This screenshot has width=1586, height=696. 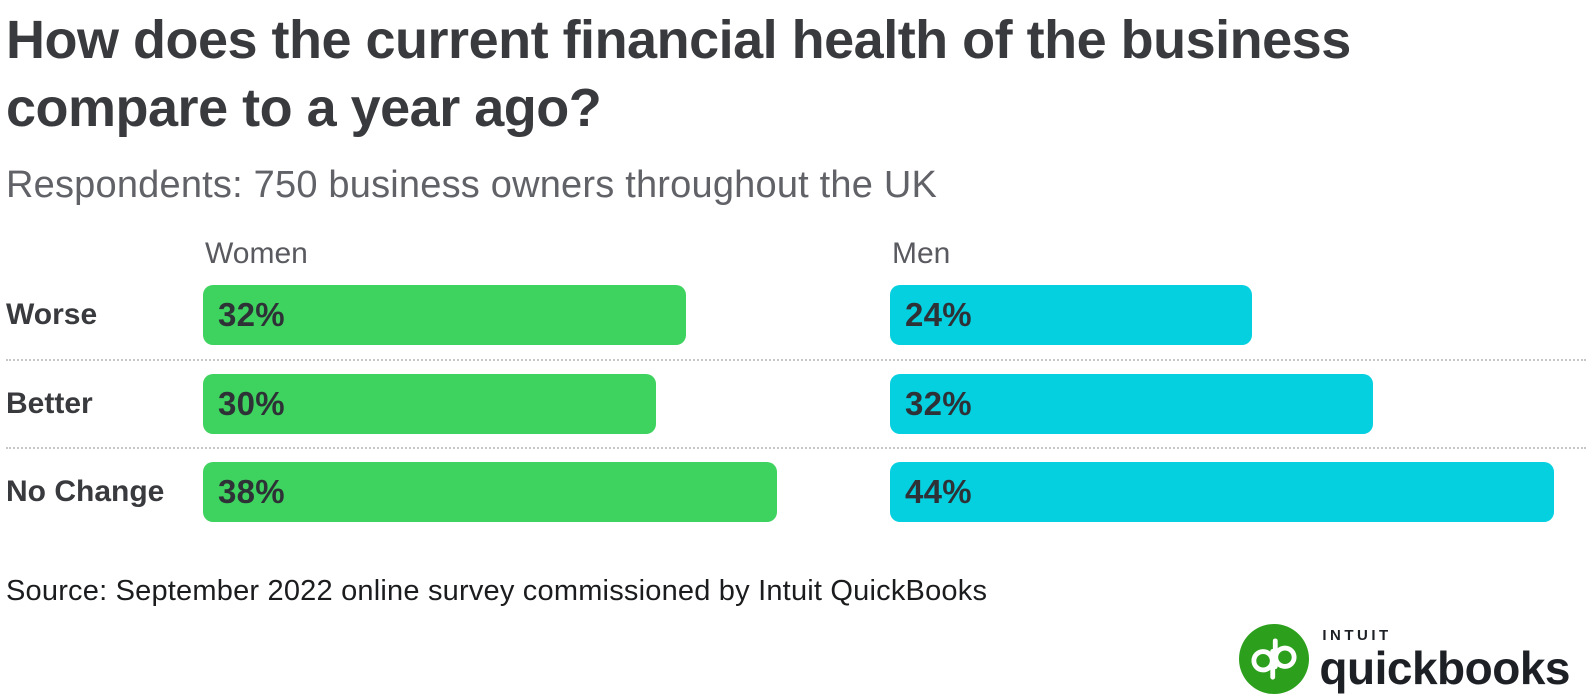 What do you see at coordinates (796, 315) in the screenshot?
I see `chart-row-worse: Worse 32% 24%` at bounding box center [796, 315].